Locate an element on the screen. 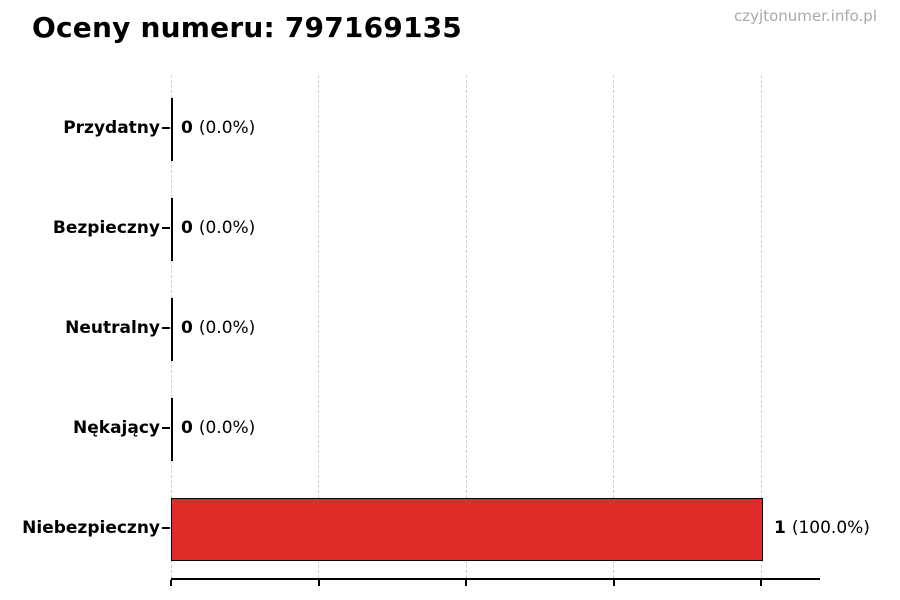 Image resolution: width=900 pixels, height=600 pixels. value-label: 1 (100.0%) is located at coordinates (822, 528).